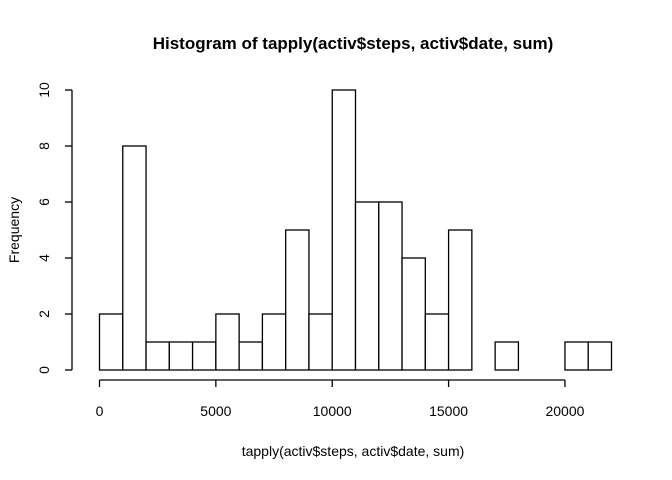 Image resolution: width=672 pixels, height=480 pixels. I want to click on y-tick-label: 8, so click(44, 146).